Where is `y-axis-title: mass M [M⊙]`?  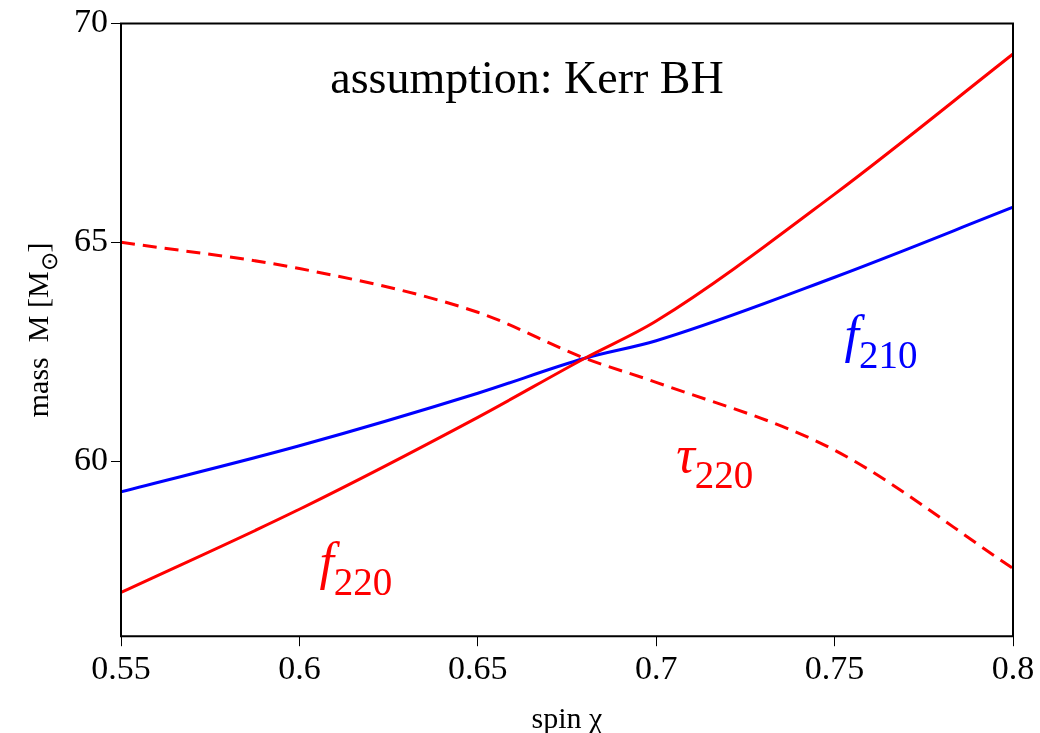
y-axis-title: mass M [M⊙] is located at coordinates (41, 330).